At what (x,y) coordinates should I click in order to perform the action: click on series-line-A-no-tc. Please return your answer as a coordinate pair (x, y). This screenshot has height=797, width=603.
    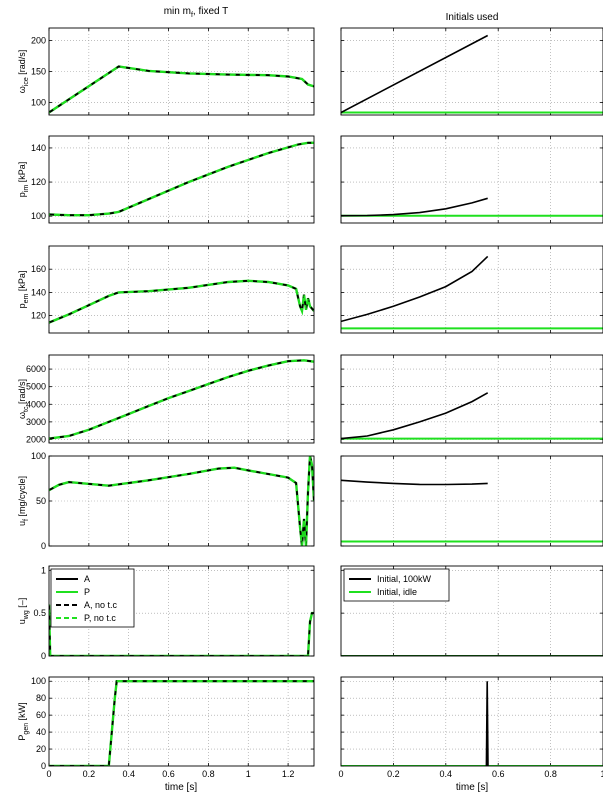
    Looking at the image, I should click on (181, 179).